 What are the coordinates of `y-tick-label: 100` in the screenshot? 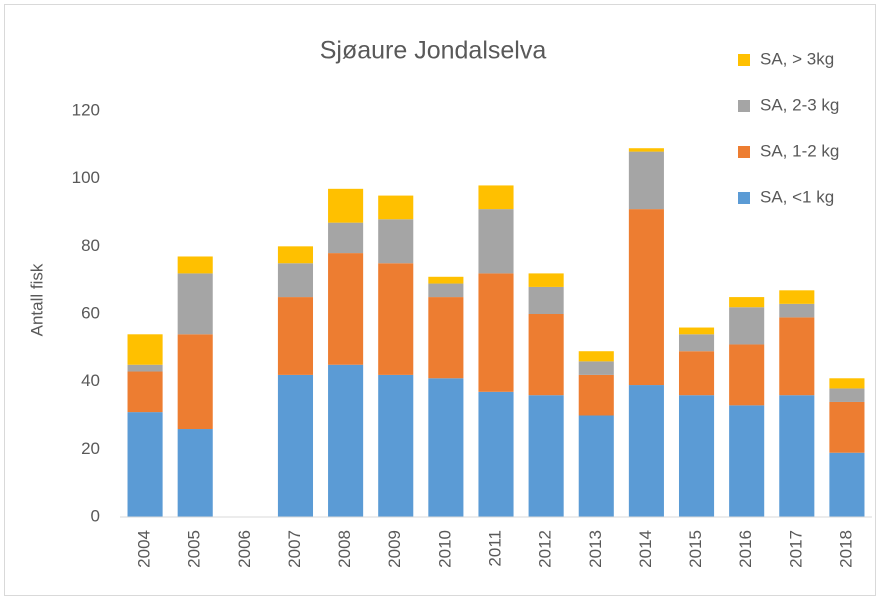 It's located at (86, 177).